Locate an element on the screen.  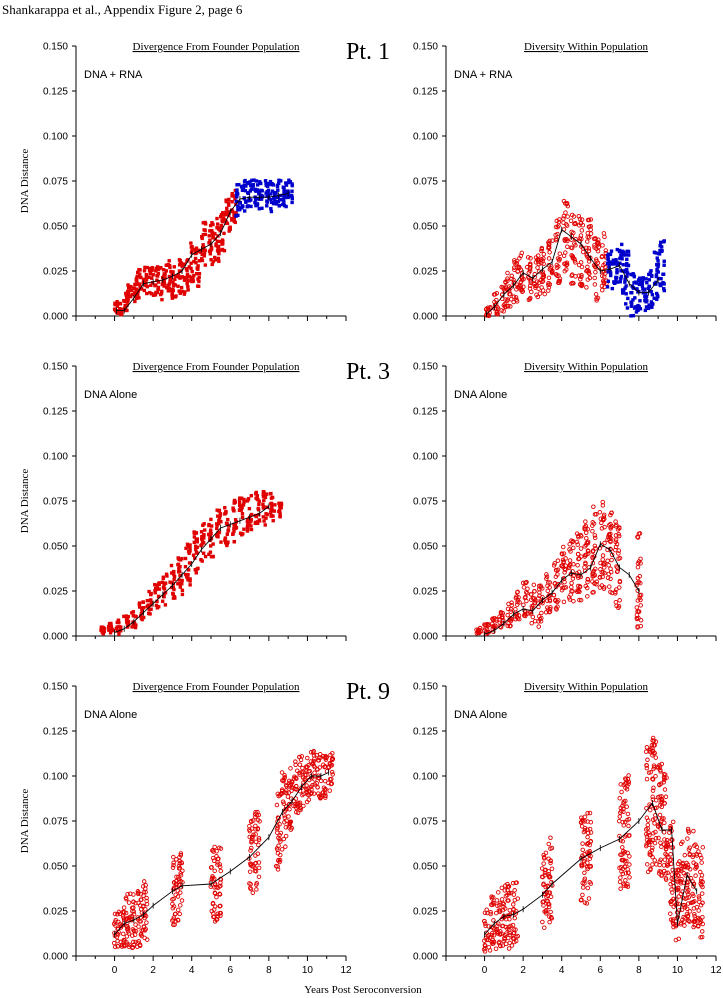
y-tick-label: 0.050 is located at coordinates (425, 547).